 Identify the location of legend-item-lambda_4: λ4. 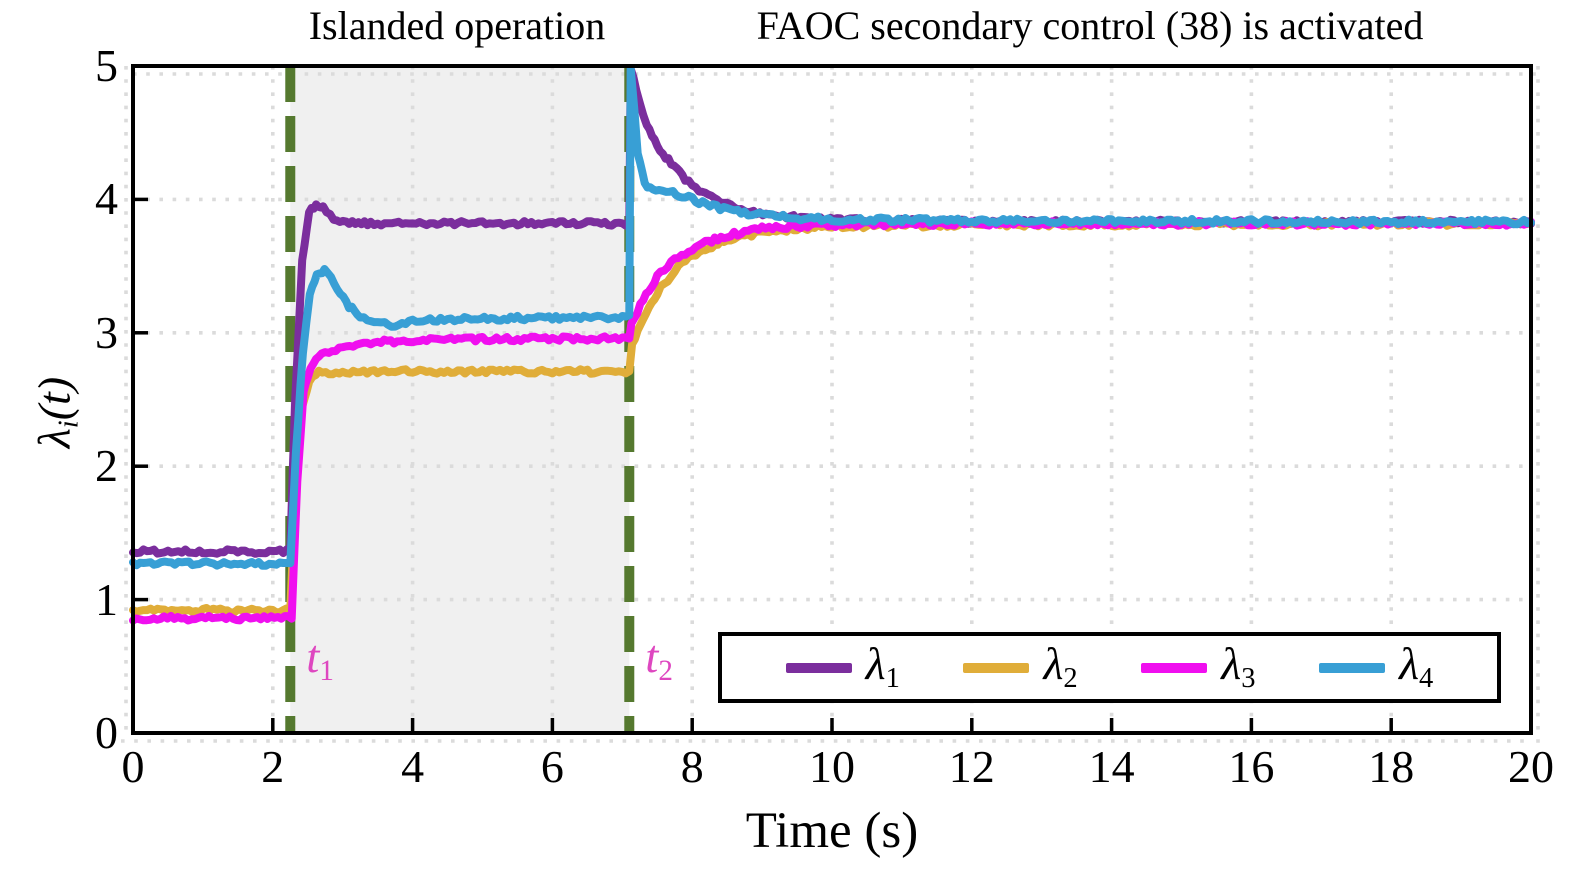
(1376, 667).